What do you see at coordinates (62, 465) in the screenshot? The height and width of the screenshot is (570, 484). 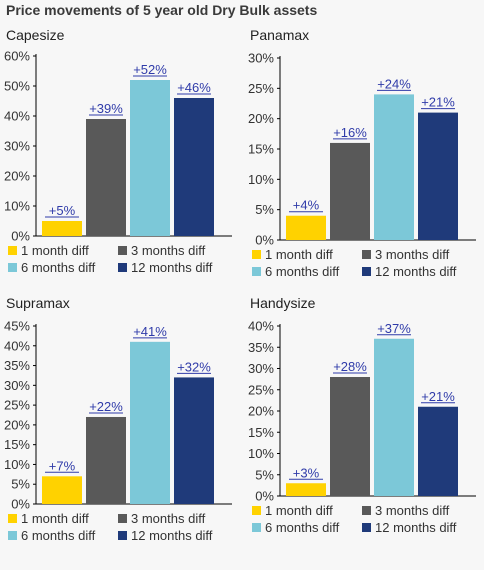 I see `data-label: +7%` at bounding box center [62, 465].